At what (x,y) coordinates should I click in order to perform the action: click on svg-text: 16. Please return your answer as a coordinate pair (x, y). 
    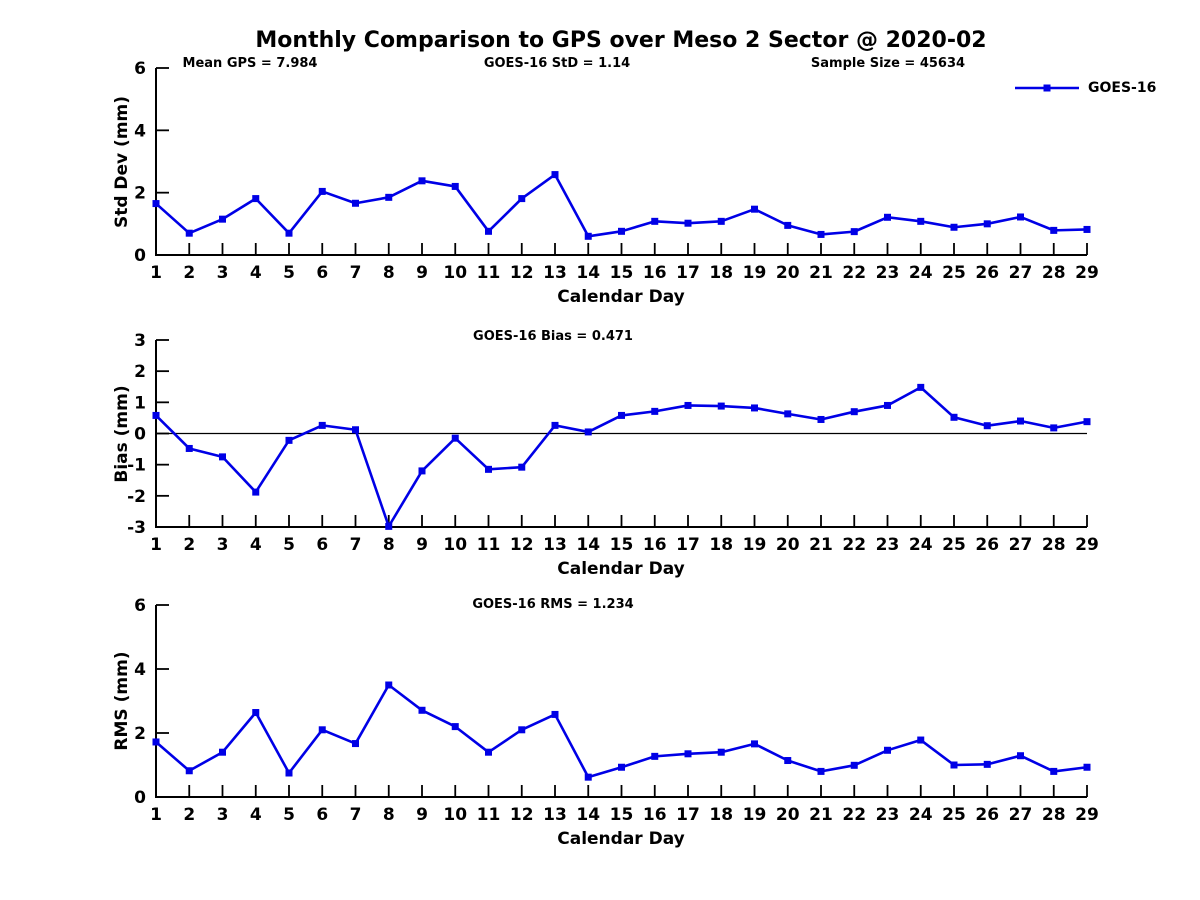
    Looking at the image, I should click on (655, 273).